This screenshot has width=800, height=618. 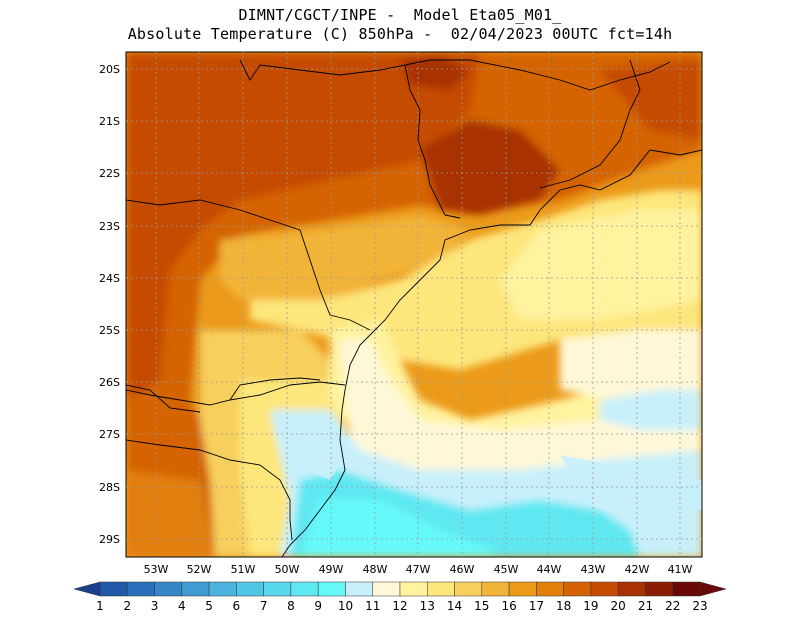 What do you see at coordinates (508, 606) in the screenshot?
I see `colorbar-label: 16` at bounding box center [508, 606].